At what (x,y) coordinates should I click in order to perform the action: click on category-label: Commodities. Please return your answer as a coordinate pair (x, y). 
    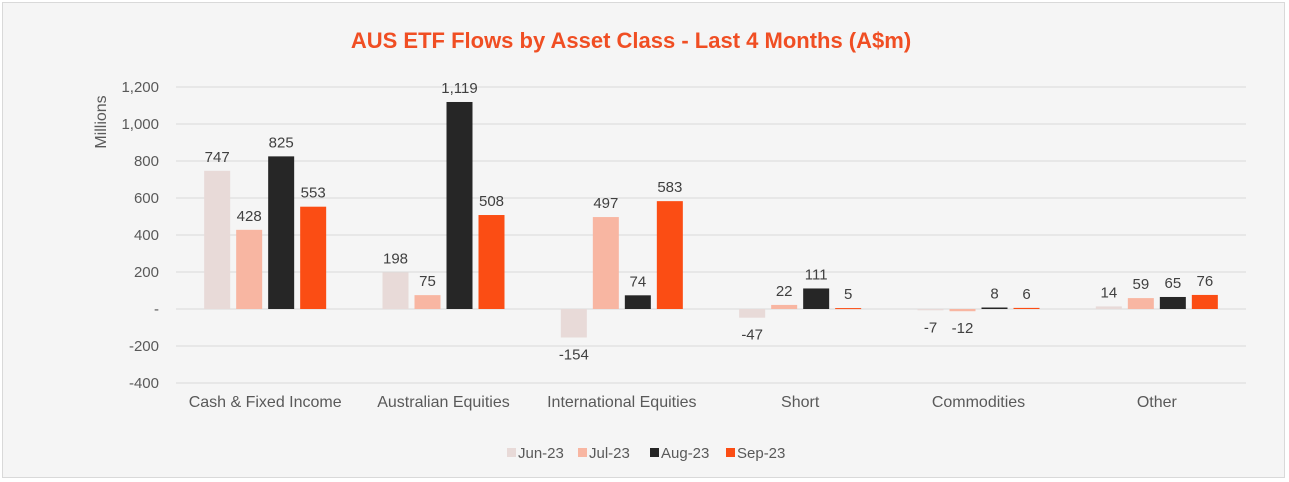
    Looking at the image, I should click on (978, 402).